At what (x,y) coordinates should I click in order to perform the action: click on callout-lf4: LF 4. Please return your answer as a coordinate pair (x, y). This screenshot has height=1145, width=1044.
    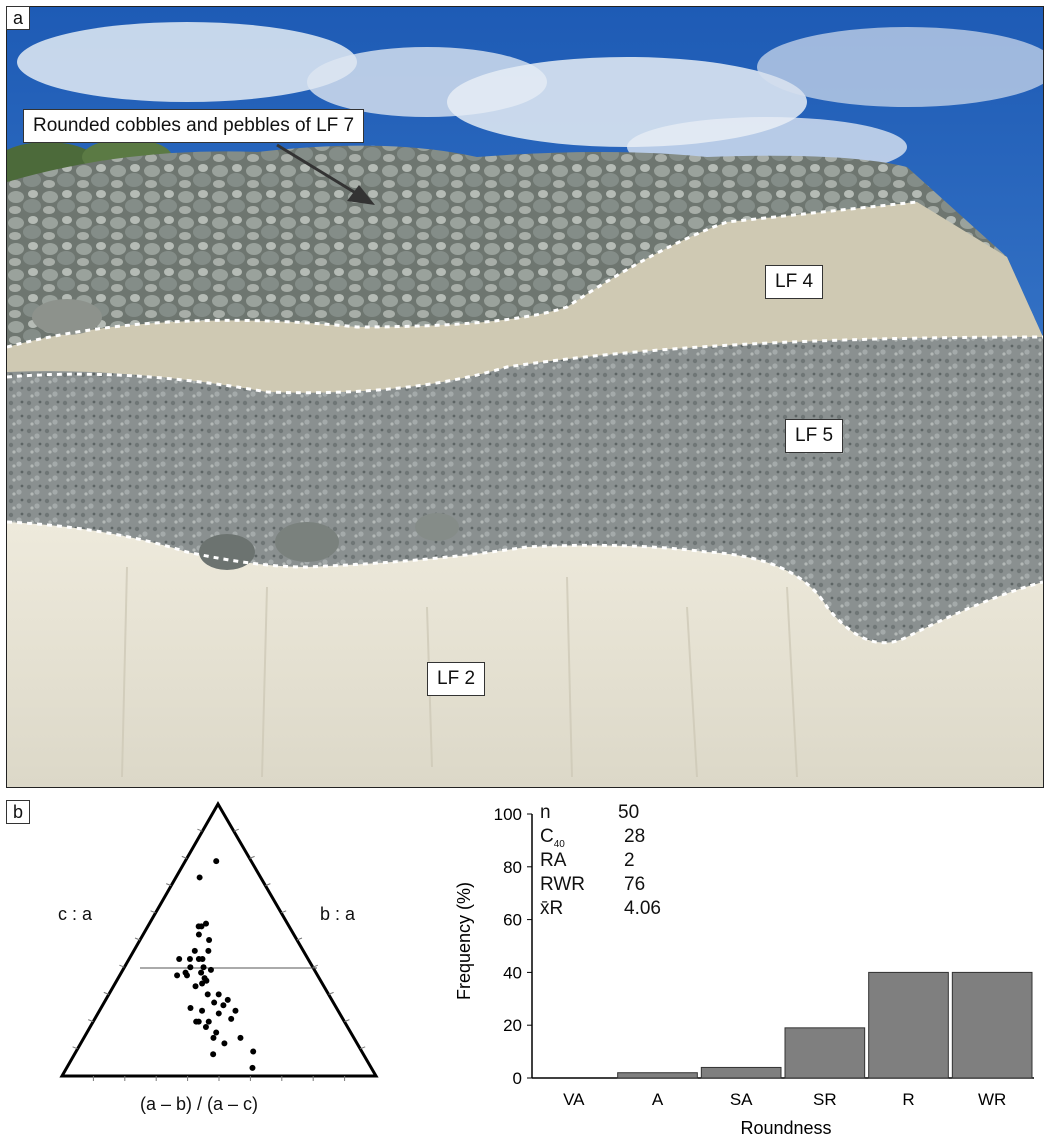
    Looking at the image, I should click on (794, 282).